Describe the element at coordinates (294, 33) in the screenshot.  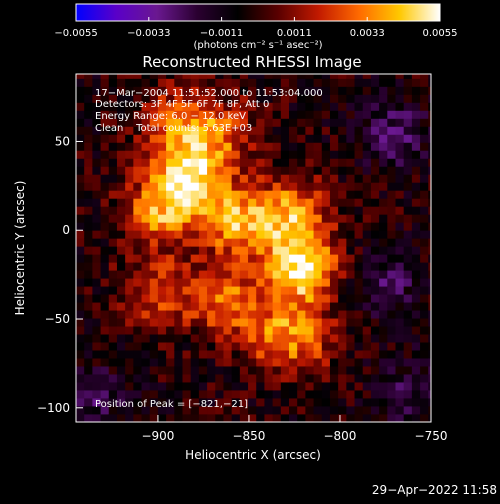
I see `colorbar-tick-label: 0.0011` at that location.